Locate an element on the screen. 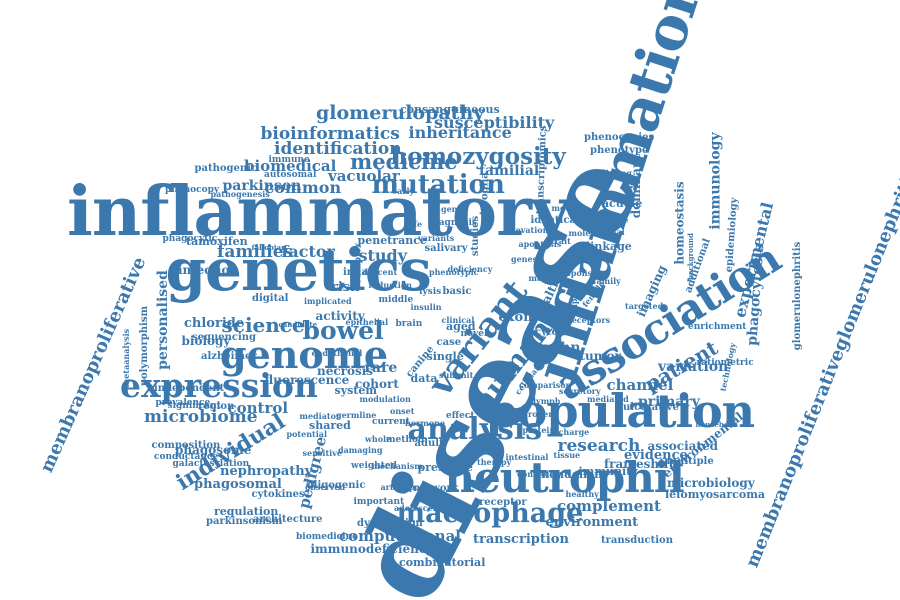 Image resolution: width=900 pixels, height=600 pixels. cloud-word: familial is located at coordinates (509, 171).